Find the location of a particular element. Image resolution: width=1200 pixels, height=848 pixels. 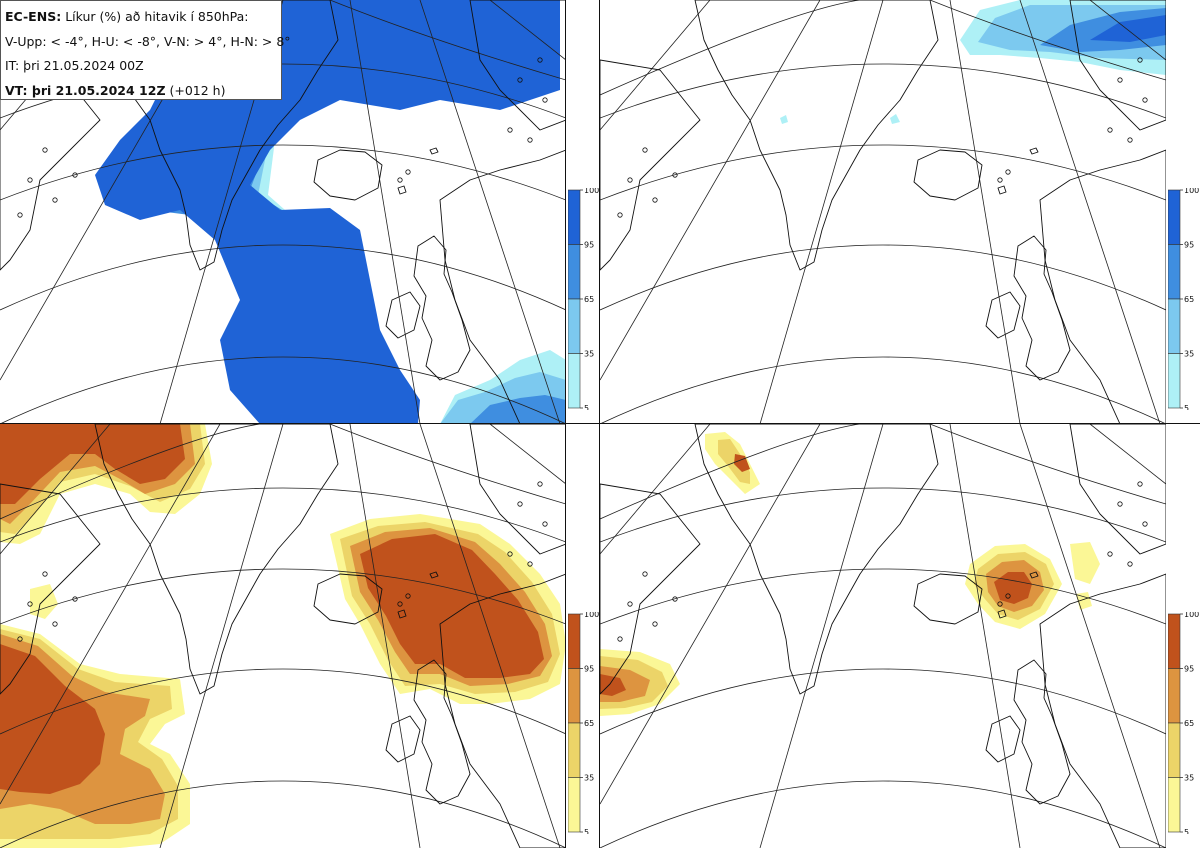

map-title: Líkur (%) að hitavik í 850hPa: is located at coordinates (157, 16).